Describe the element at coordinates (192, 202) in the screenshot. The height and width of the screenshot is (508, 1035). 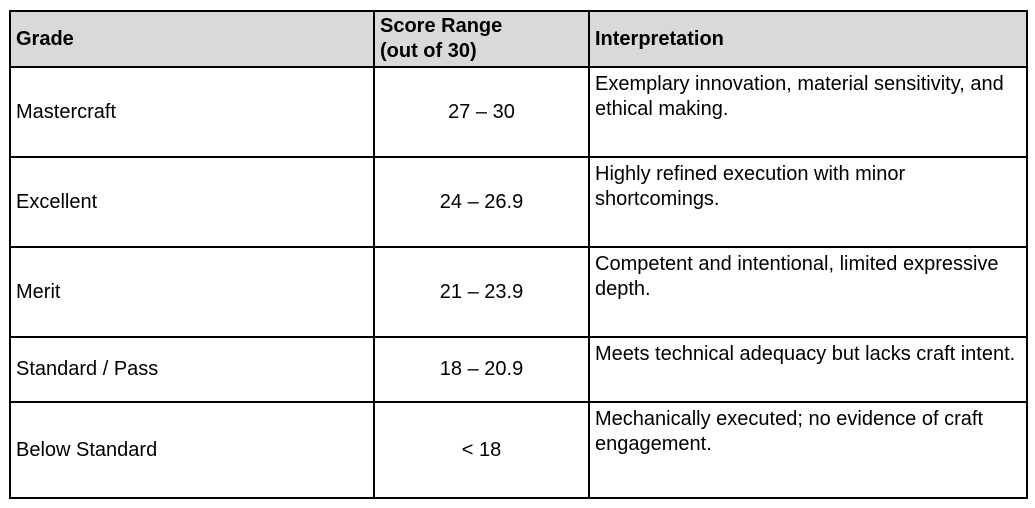
I see `grade-cell: Excellent` at that location.